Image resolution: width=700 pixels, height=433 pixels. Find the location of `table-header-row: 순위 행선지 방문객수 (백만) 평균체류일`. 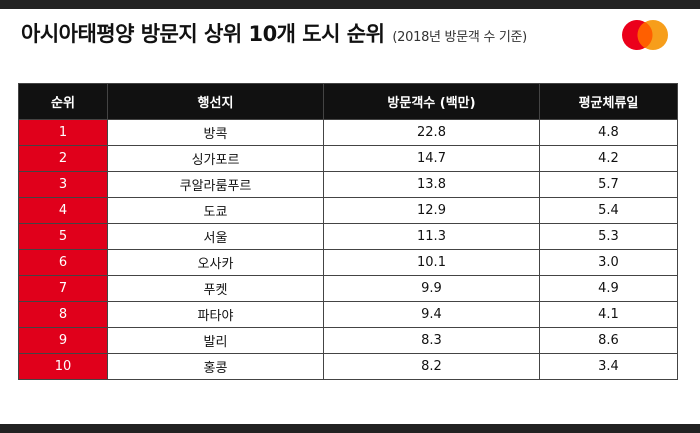

table-header-row: 순위 행선지 방문객수 (백만) 평균체류일 is located at coordinates (348, 101).